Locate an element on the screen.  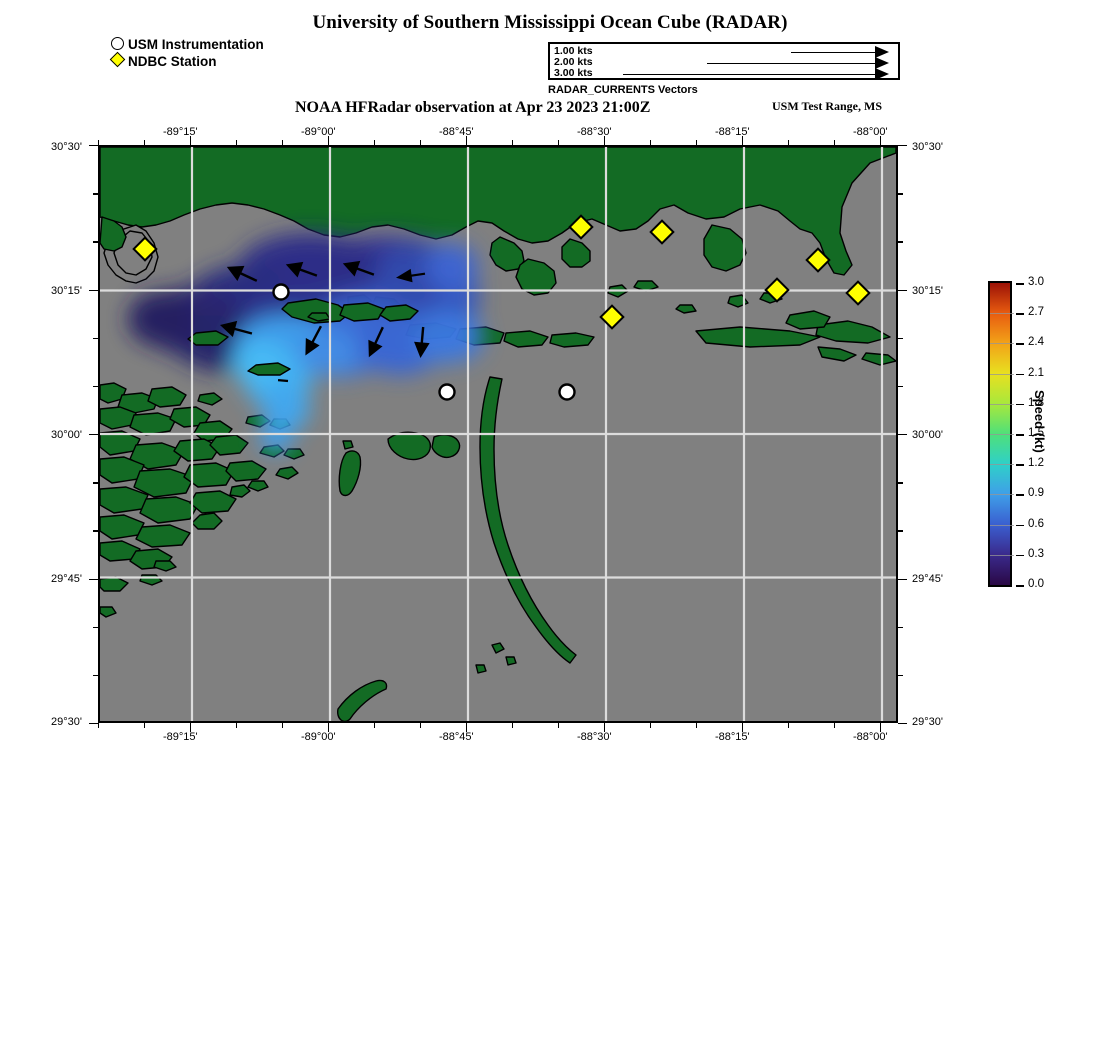
land-marsh-a is located at coordinates (507, 254).